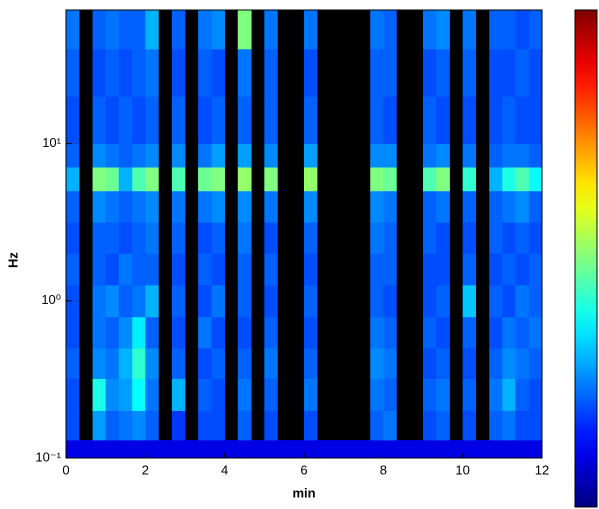  I want to click on x-tick-label: 8, so click(383, 469).